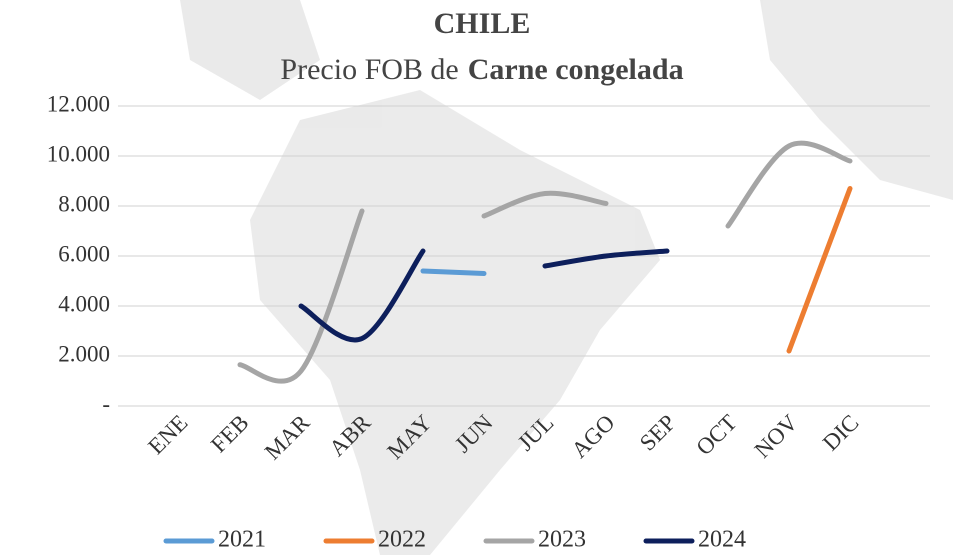 This screenshot has height=555, width=953. Describe the element at coordinates (84, 353) in the screenshot. I see `y-tick-label: 2.000` at that location.